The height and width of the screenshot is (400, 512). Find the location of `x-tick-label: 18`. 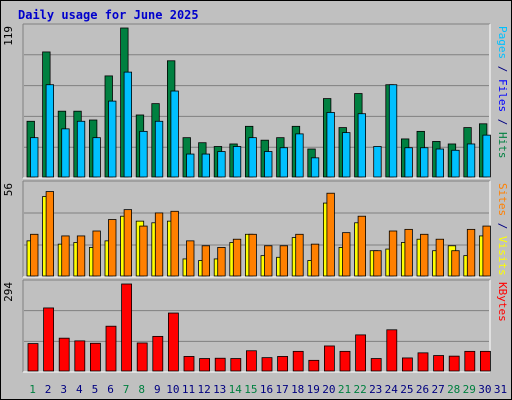

x-tick-label: 18 is located at coordinates (297, 389).